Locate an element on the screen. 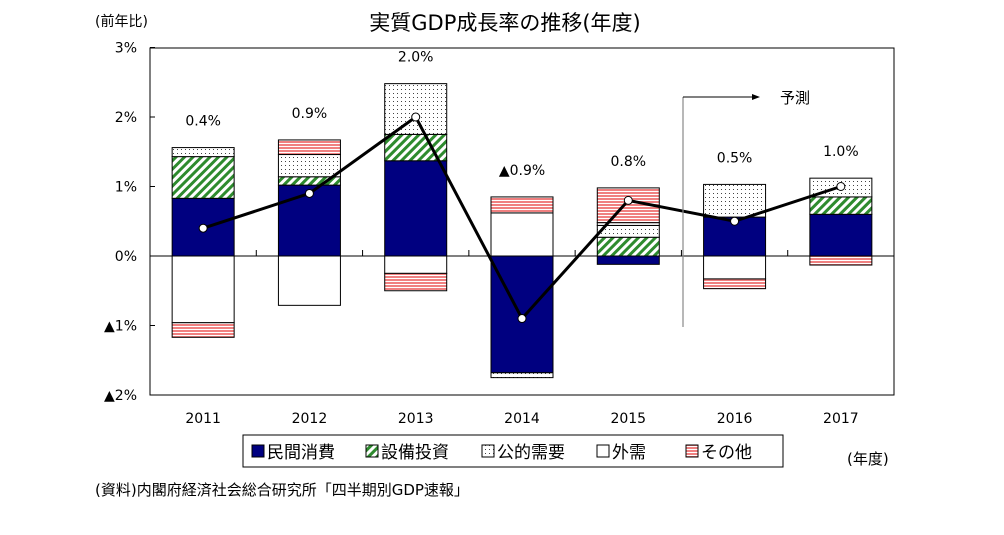 The image size is (1004, 535). y-tick-label: ▲1% is located at coordinates (120, 327).